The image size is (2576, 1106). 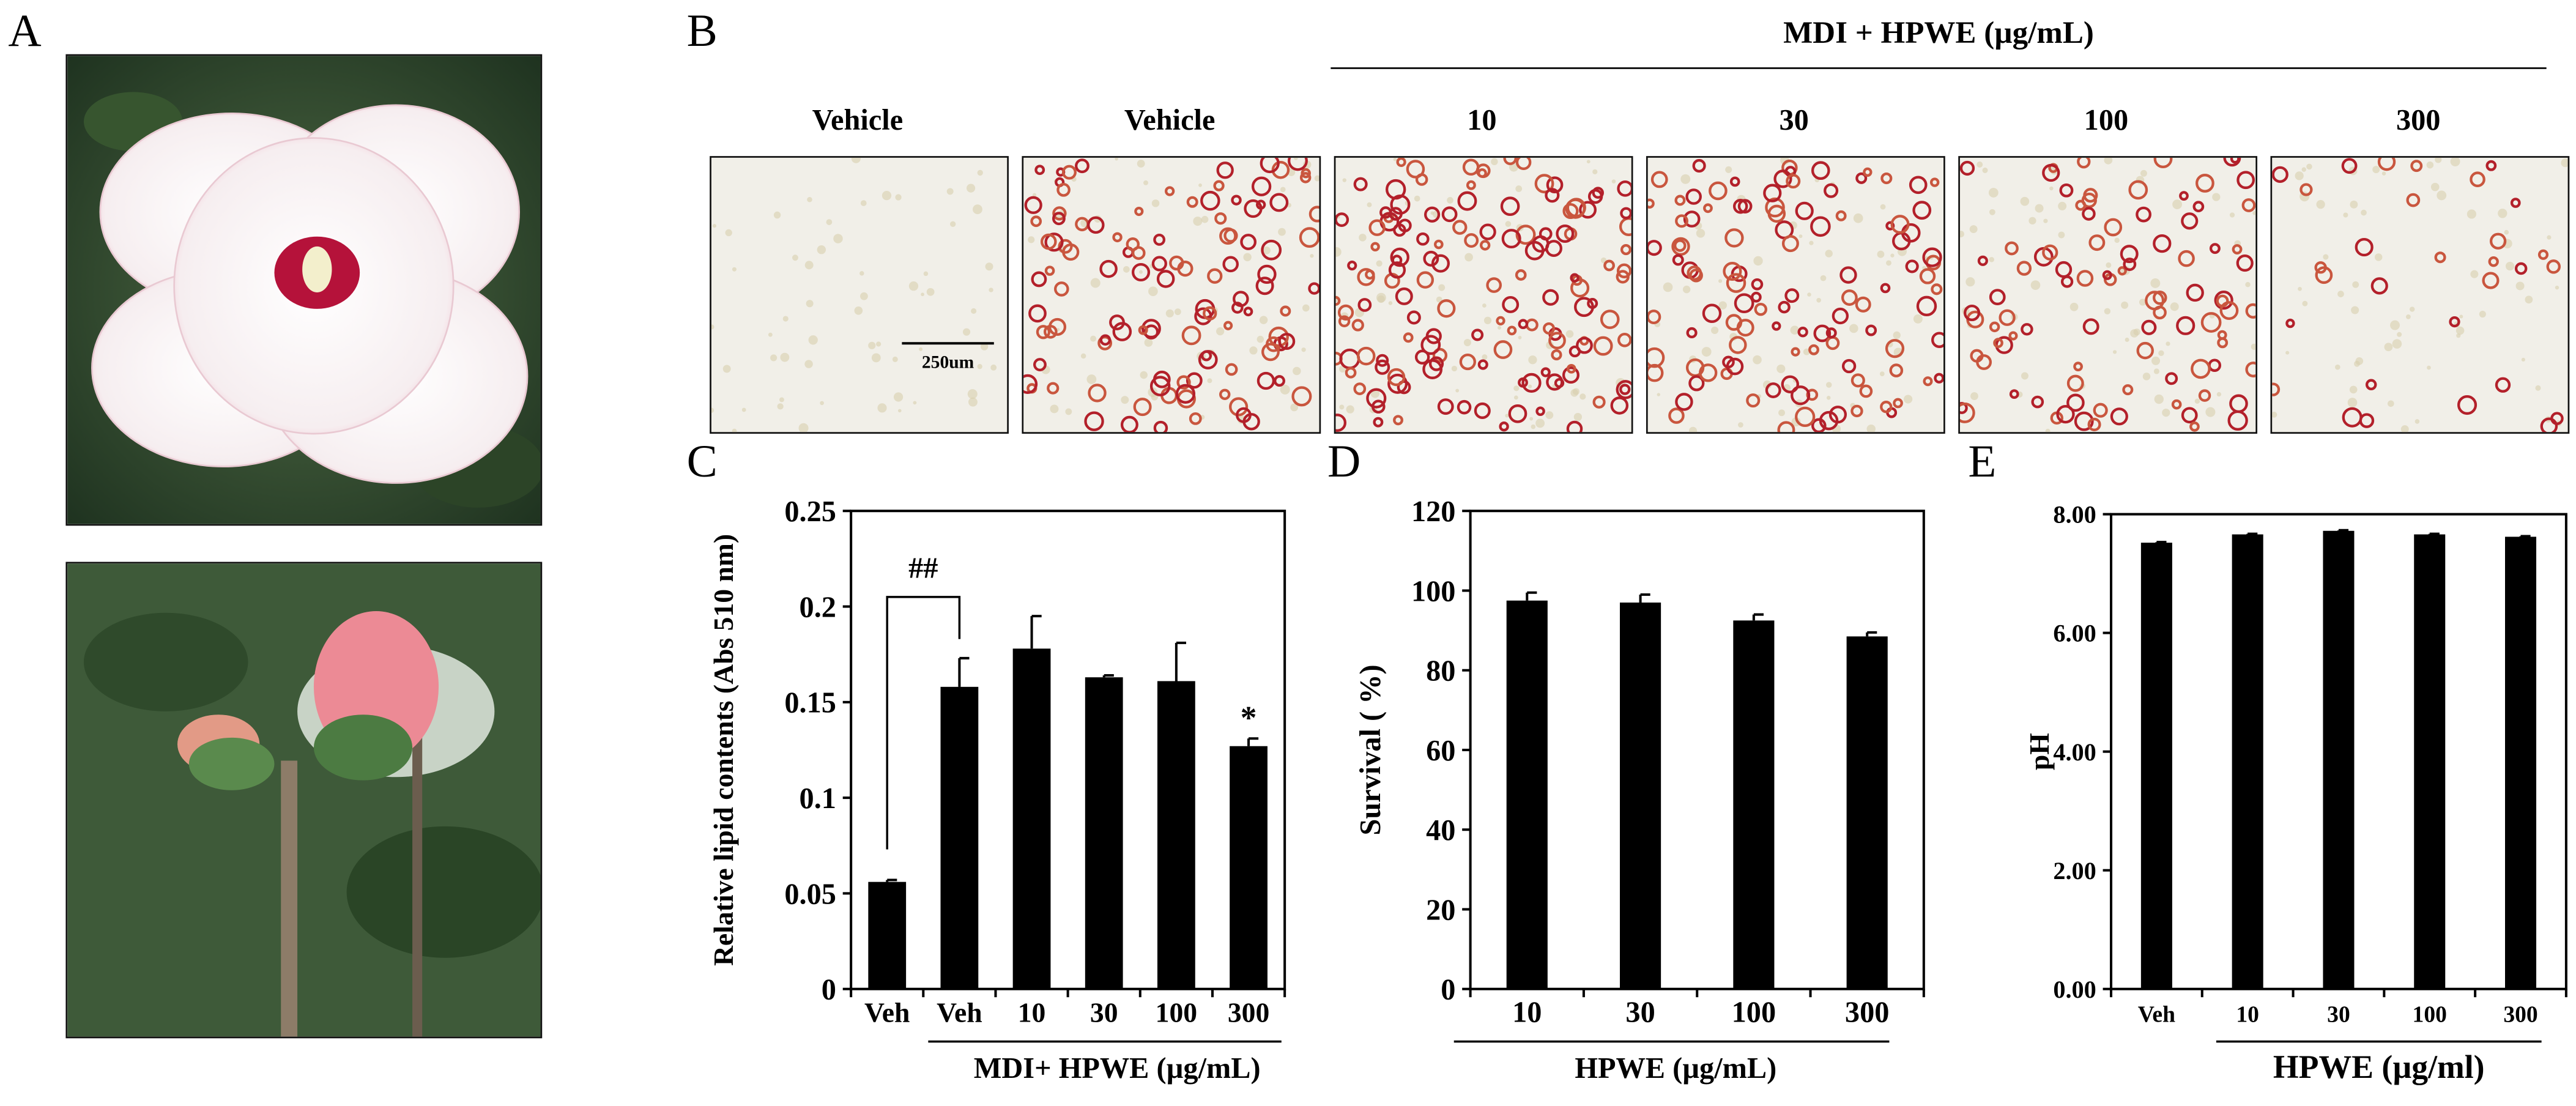 What do you see at coordinates (702, 462) in the screenshot?
I see `panel-c-letter: C` at bounding box center [702, 462].